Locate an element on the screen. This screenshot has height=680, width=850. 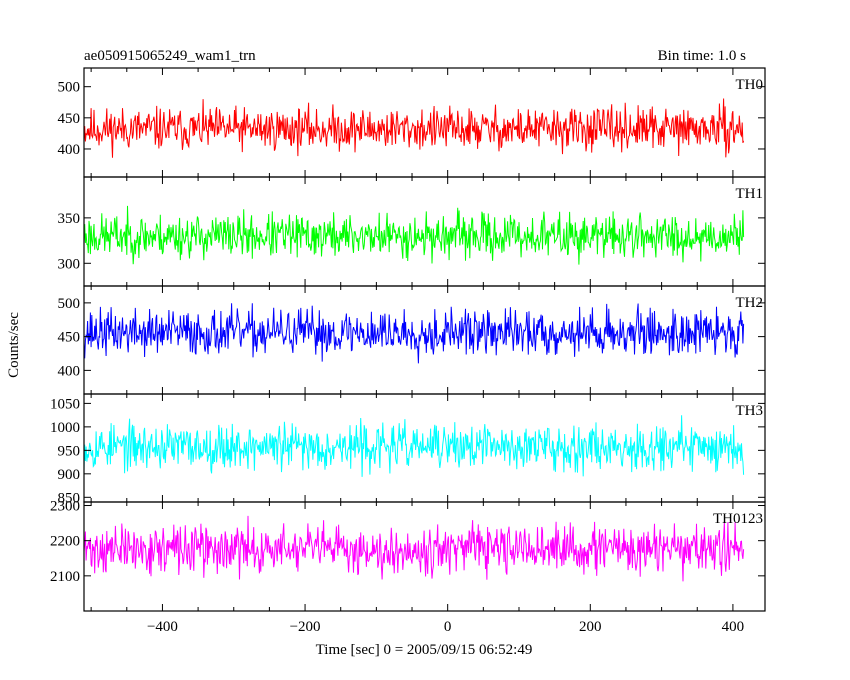
y-tick-label: 1000 is located at coordinates (65, 428).